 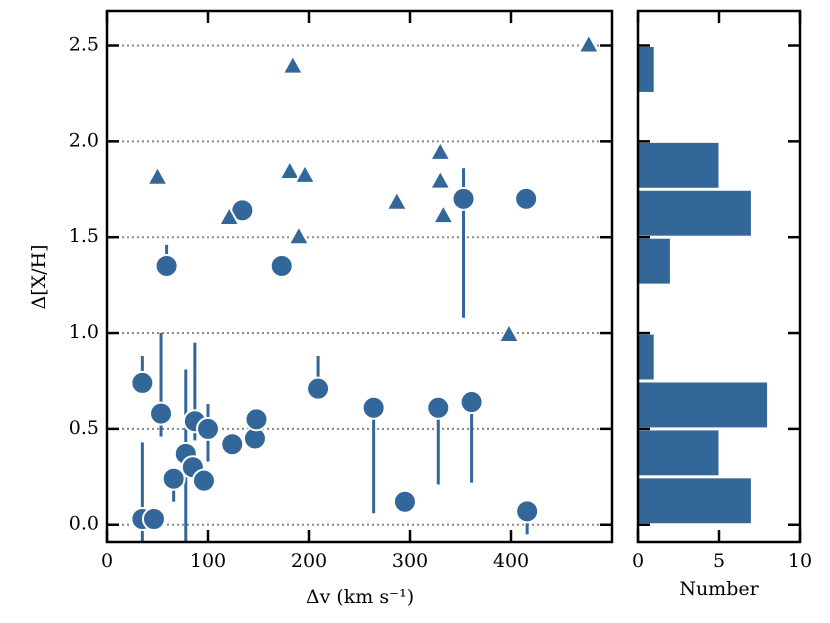 What do you see at coordinates (84, 236) in the screenshot?
I see `y-tick-label: 1.5` at bounding box center [84, 236].